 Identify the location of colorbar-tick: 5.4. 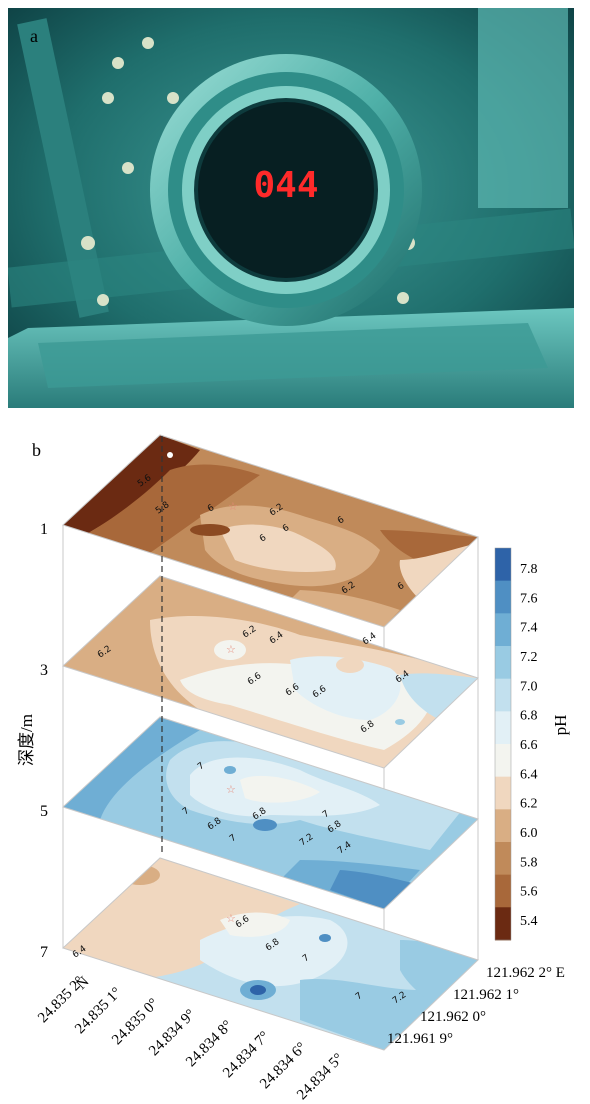
(529, 921).